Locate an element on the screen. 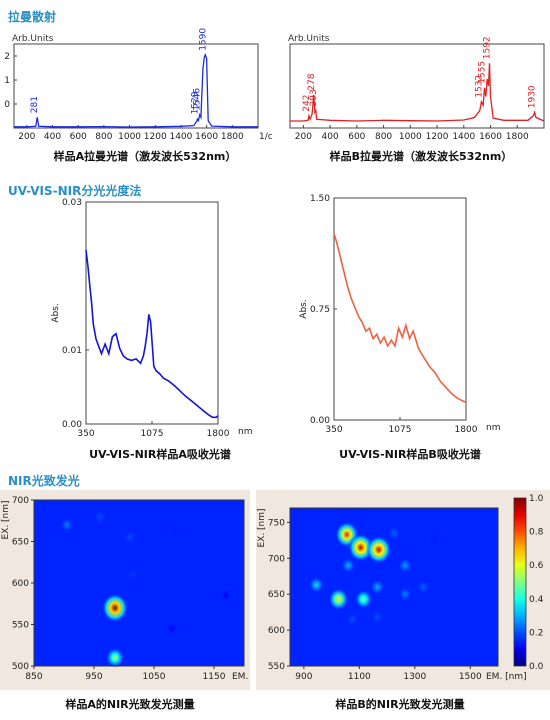 The width and height of the screenshot is (550, 720). x-tick-label: 1300 is located at coordinates (414, 677).